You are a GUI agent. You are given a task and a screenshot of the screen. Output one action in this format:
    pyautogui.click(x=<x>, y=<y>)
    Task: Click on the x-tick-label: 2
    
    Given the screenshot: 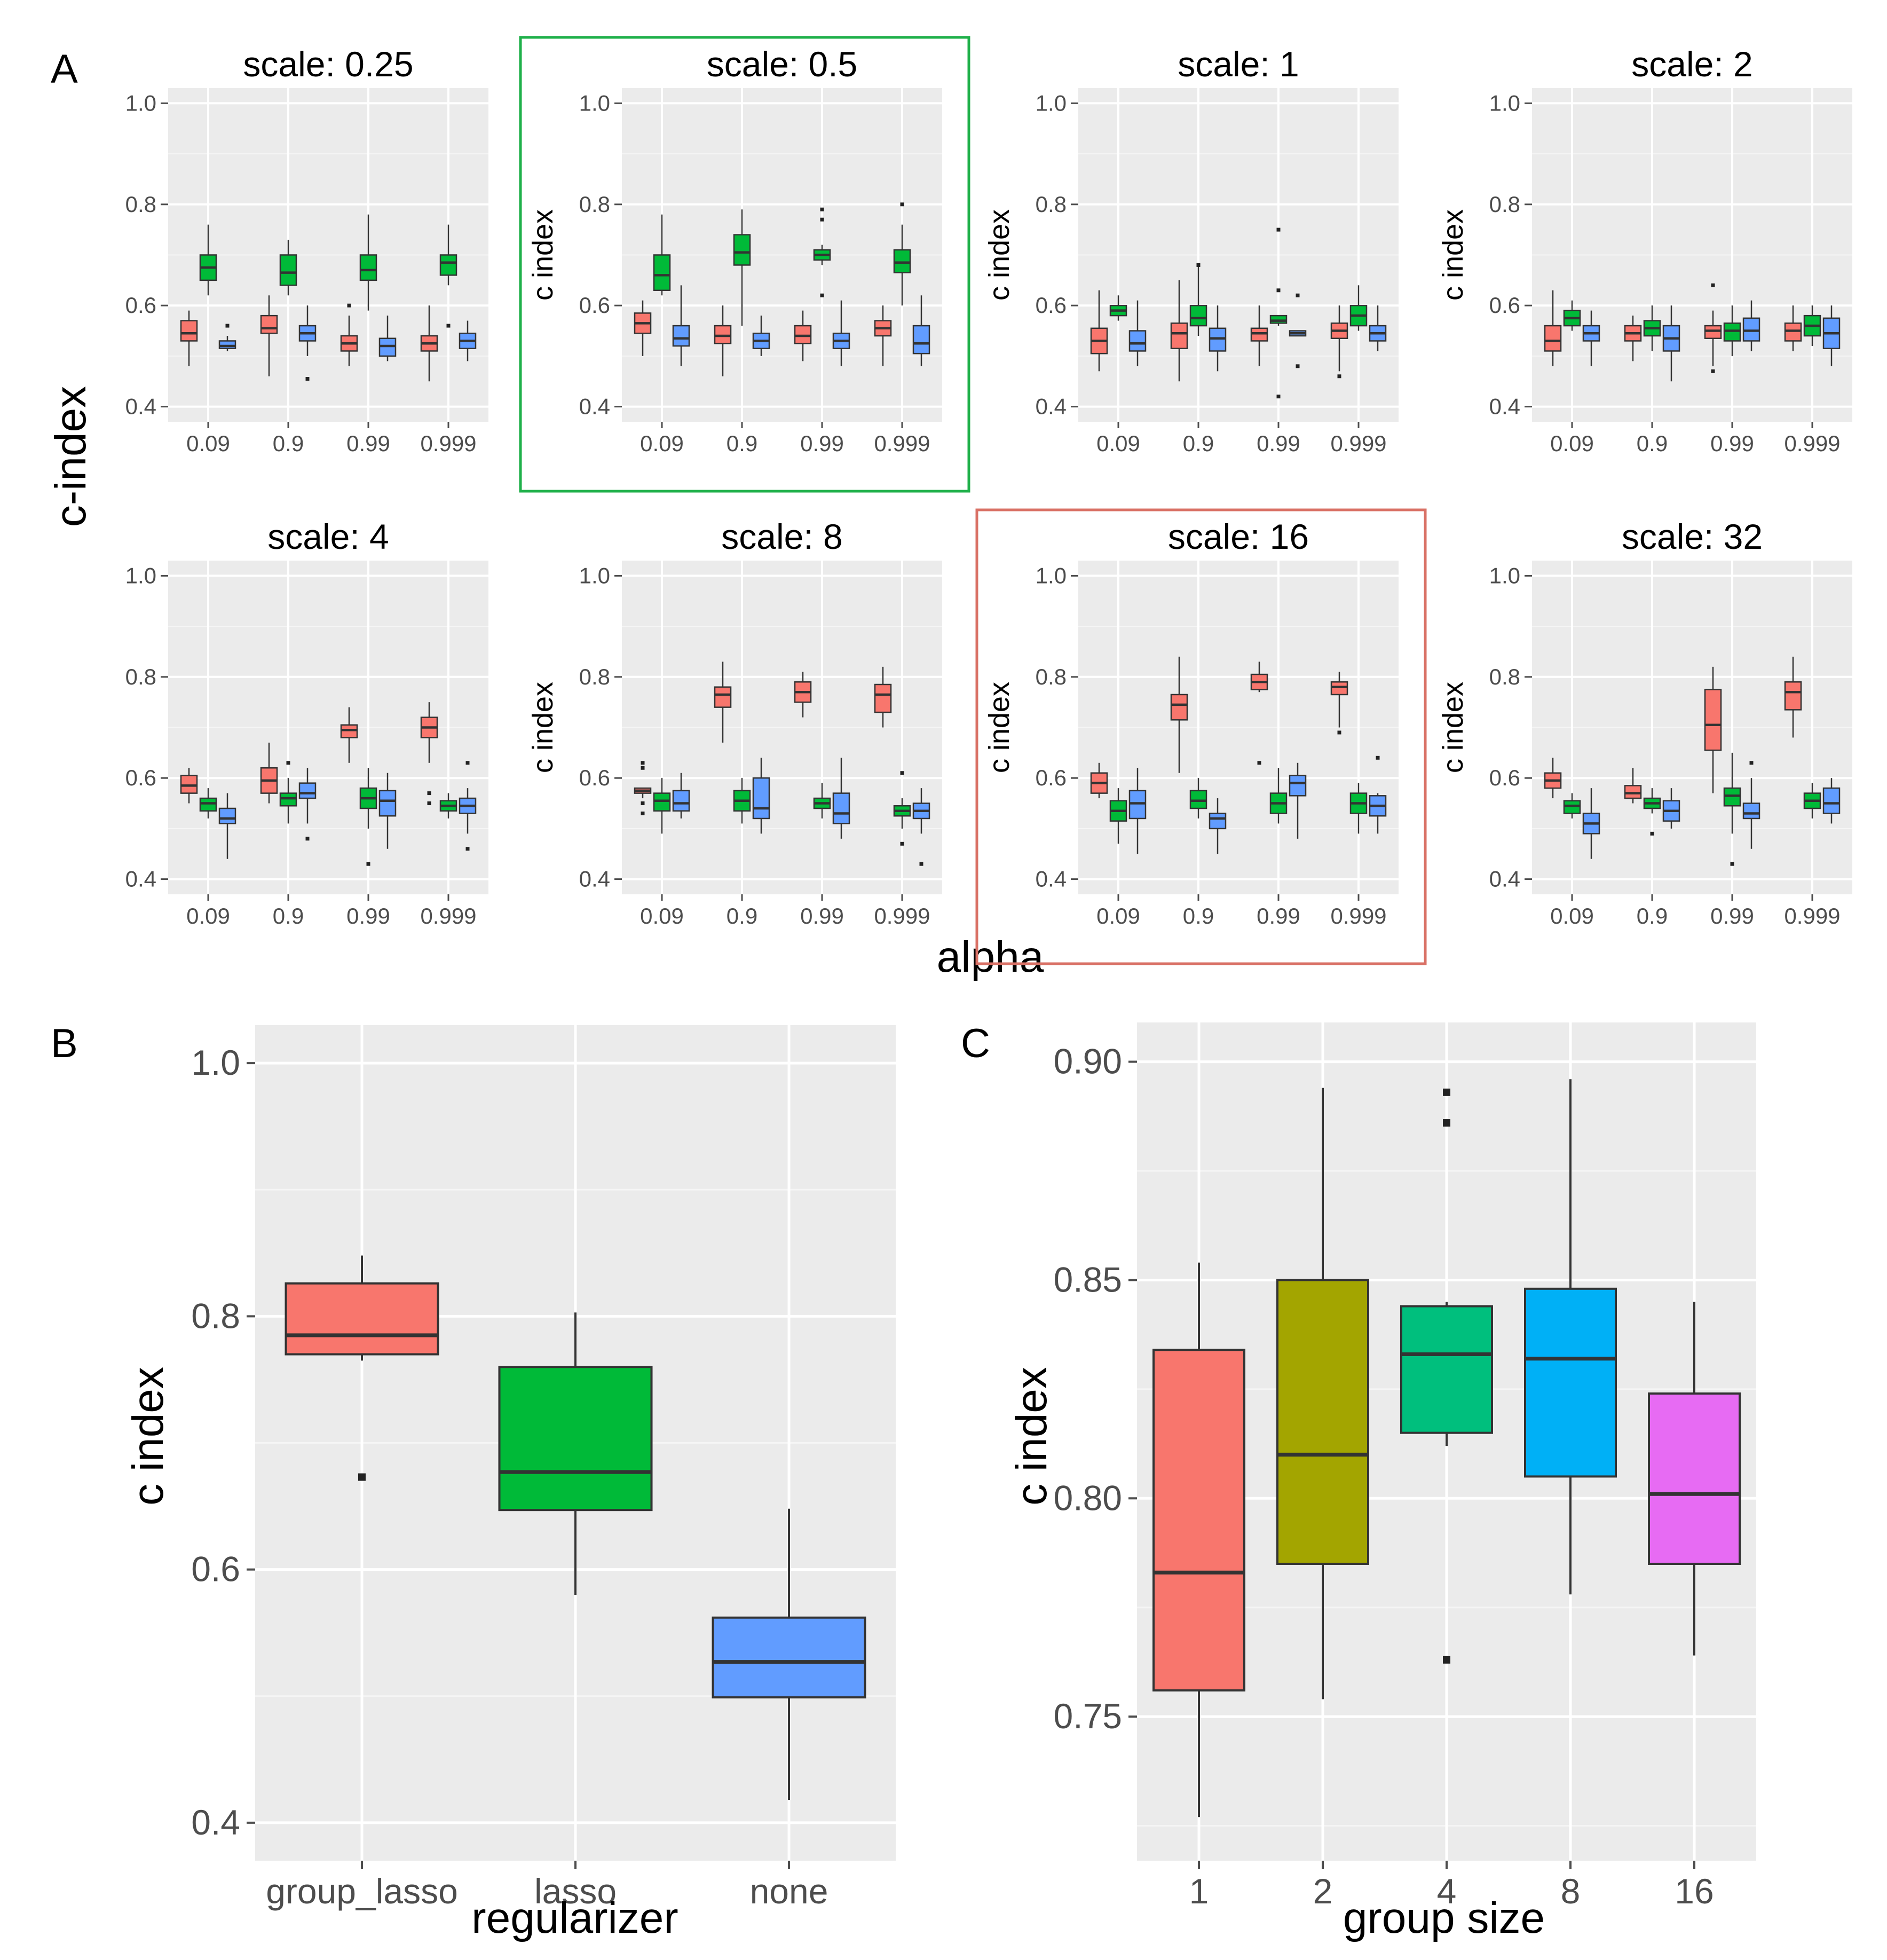 What is the action you would take?
    pyautogui.click(x=1323, y=1891)
    